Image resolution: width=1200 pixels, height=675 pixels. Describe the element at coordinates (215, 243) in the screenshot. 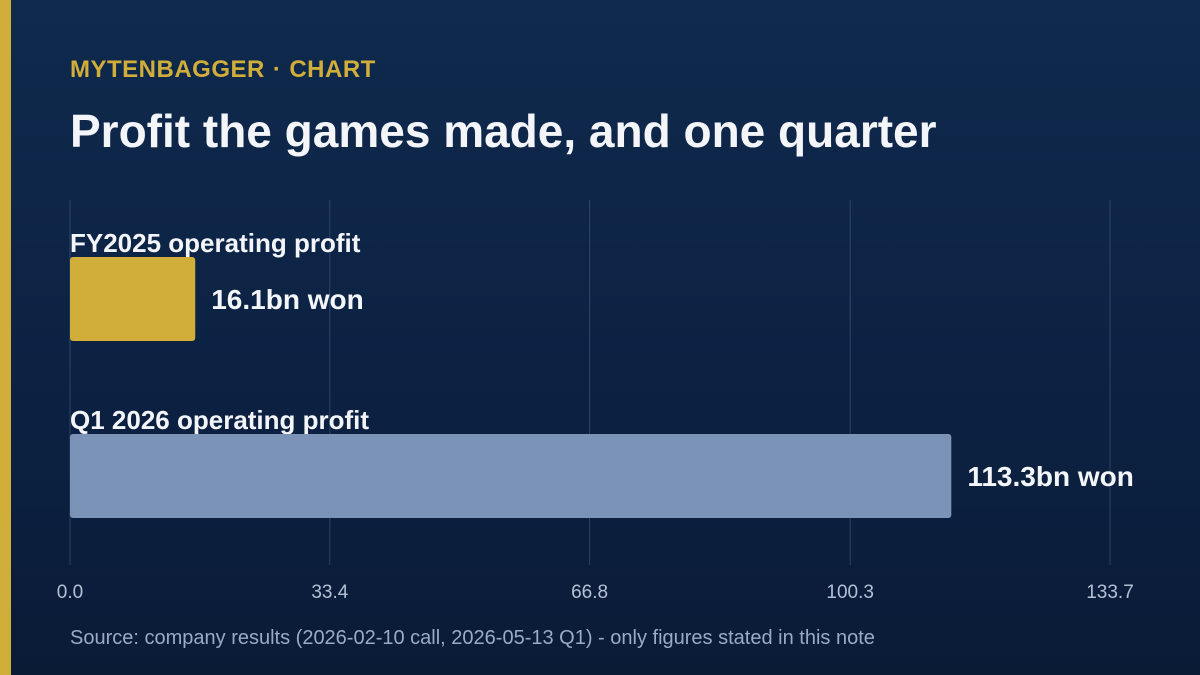

I see `bar-category-label: FY2025 operating profit` at that location.